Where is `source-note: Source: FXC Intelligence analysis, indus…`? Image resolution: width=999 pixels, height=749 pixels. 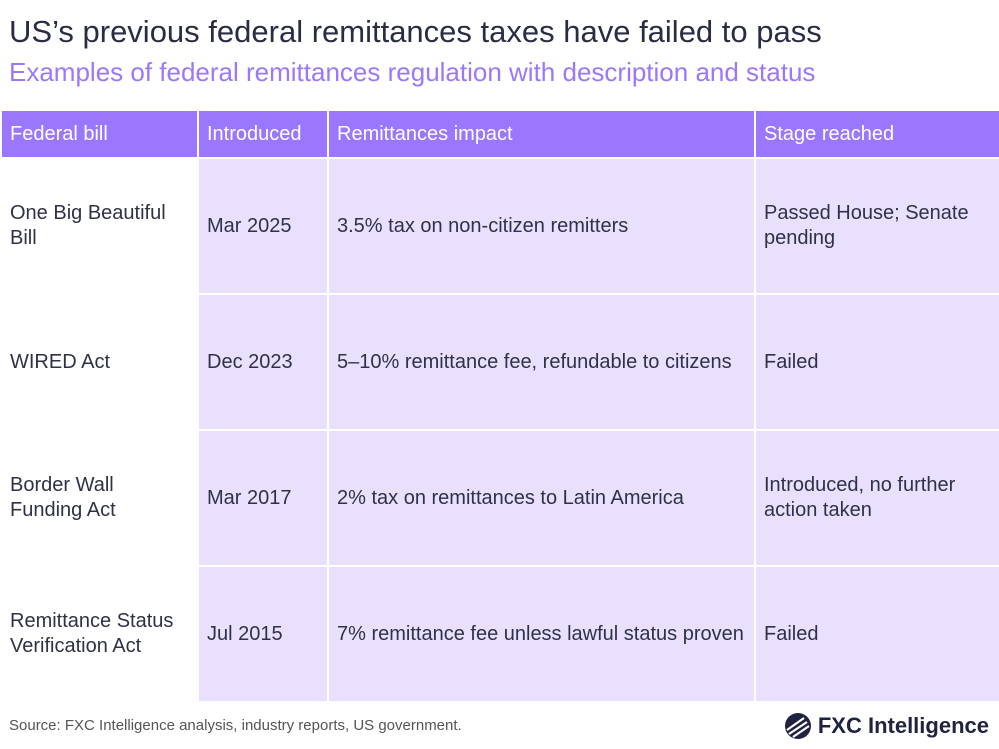 source-note: Source: FXC Intelligence analysis, indus… is located at coordinates (235, 725).